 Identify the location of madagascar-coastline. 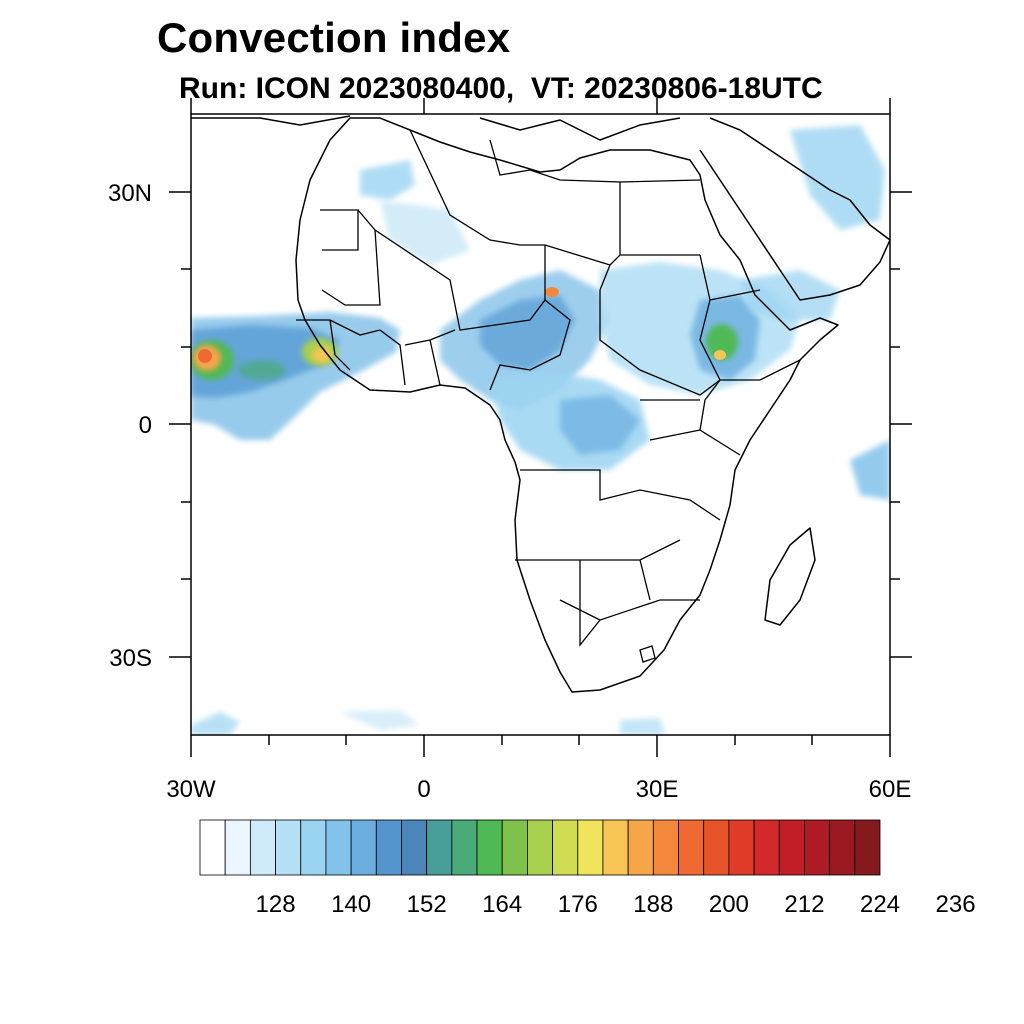
(790, 576).